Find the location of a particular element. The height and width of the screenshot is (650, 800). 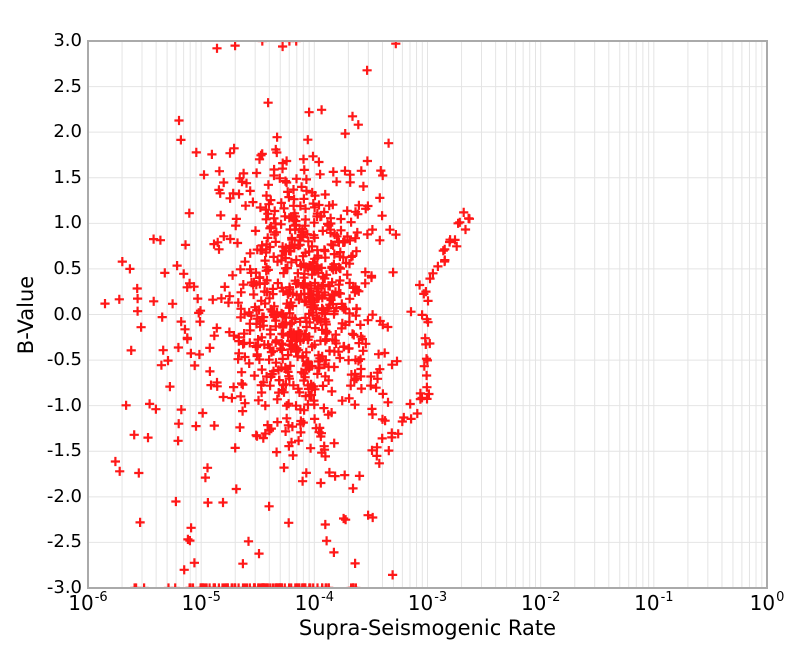

x-tick-base: 10 is located at coordinates (194, 603).